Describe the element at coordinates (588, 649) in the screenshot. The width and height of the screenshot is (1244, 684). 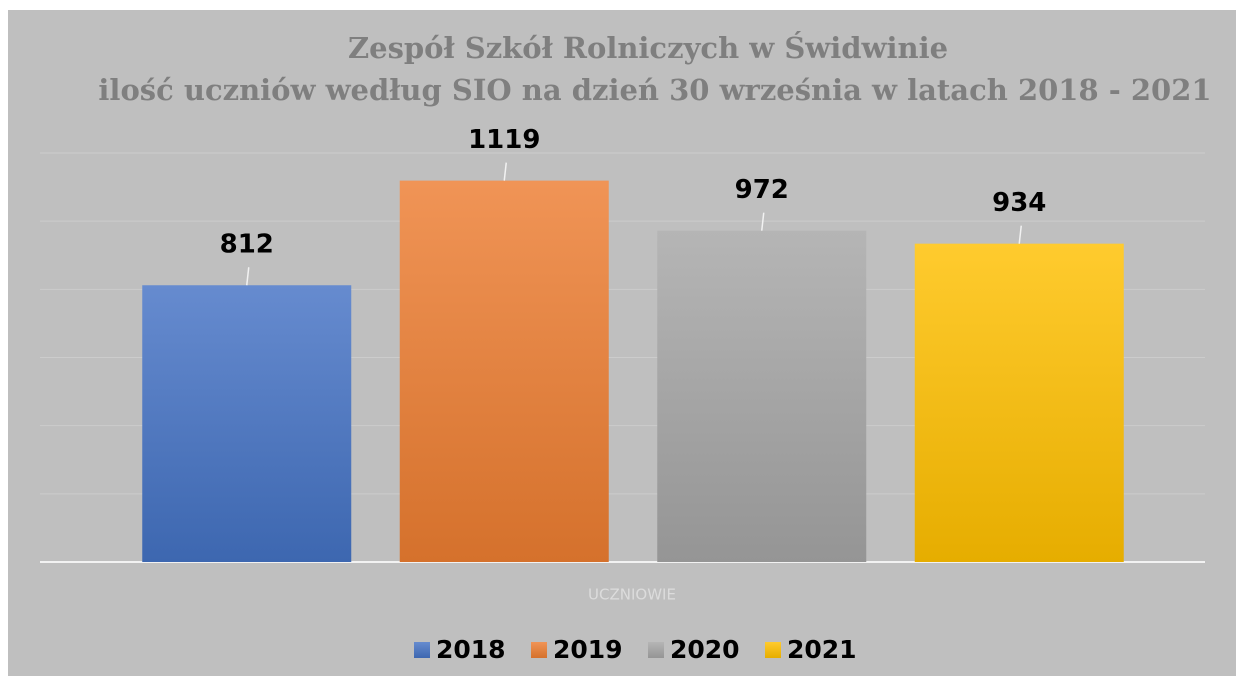
I see `legend-label: 2019` at that location.